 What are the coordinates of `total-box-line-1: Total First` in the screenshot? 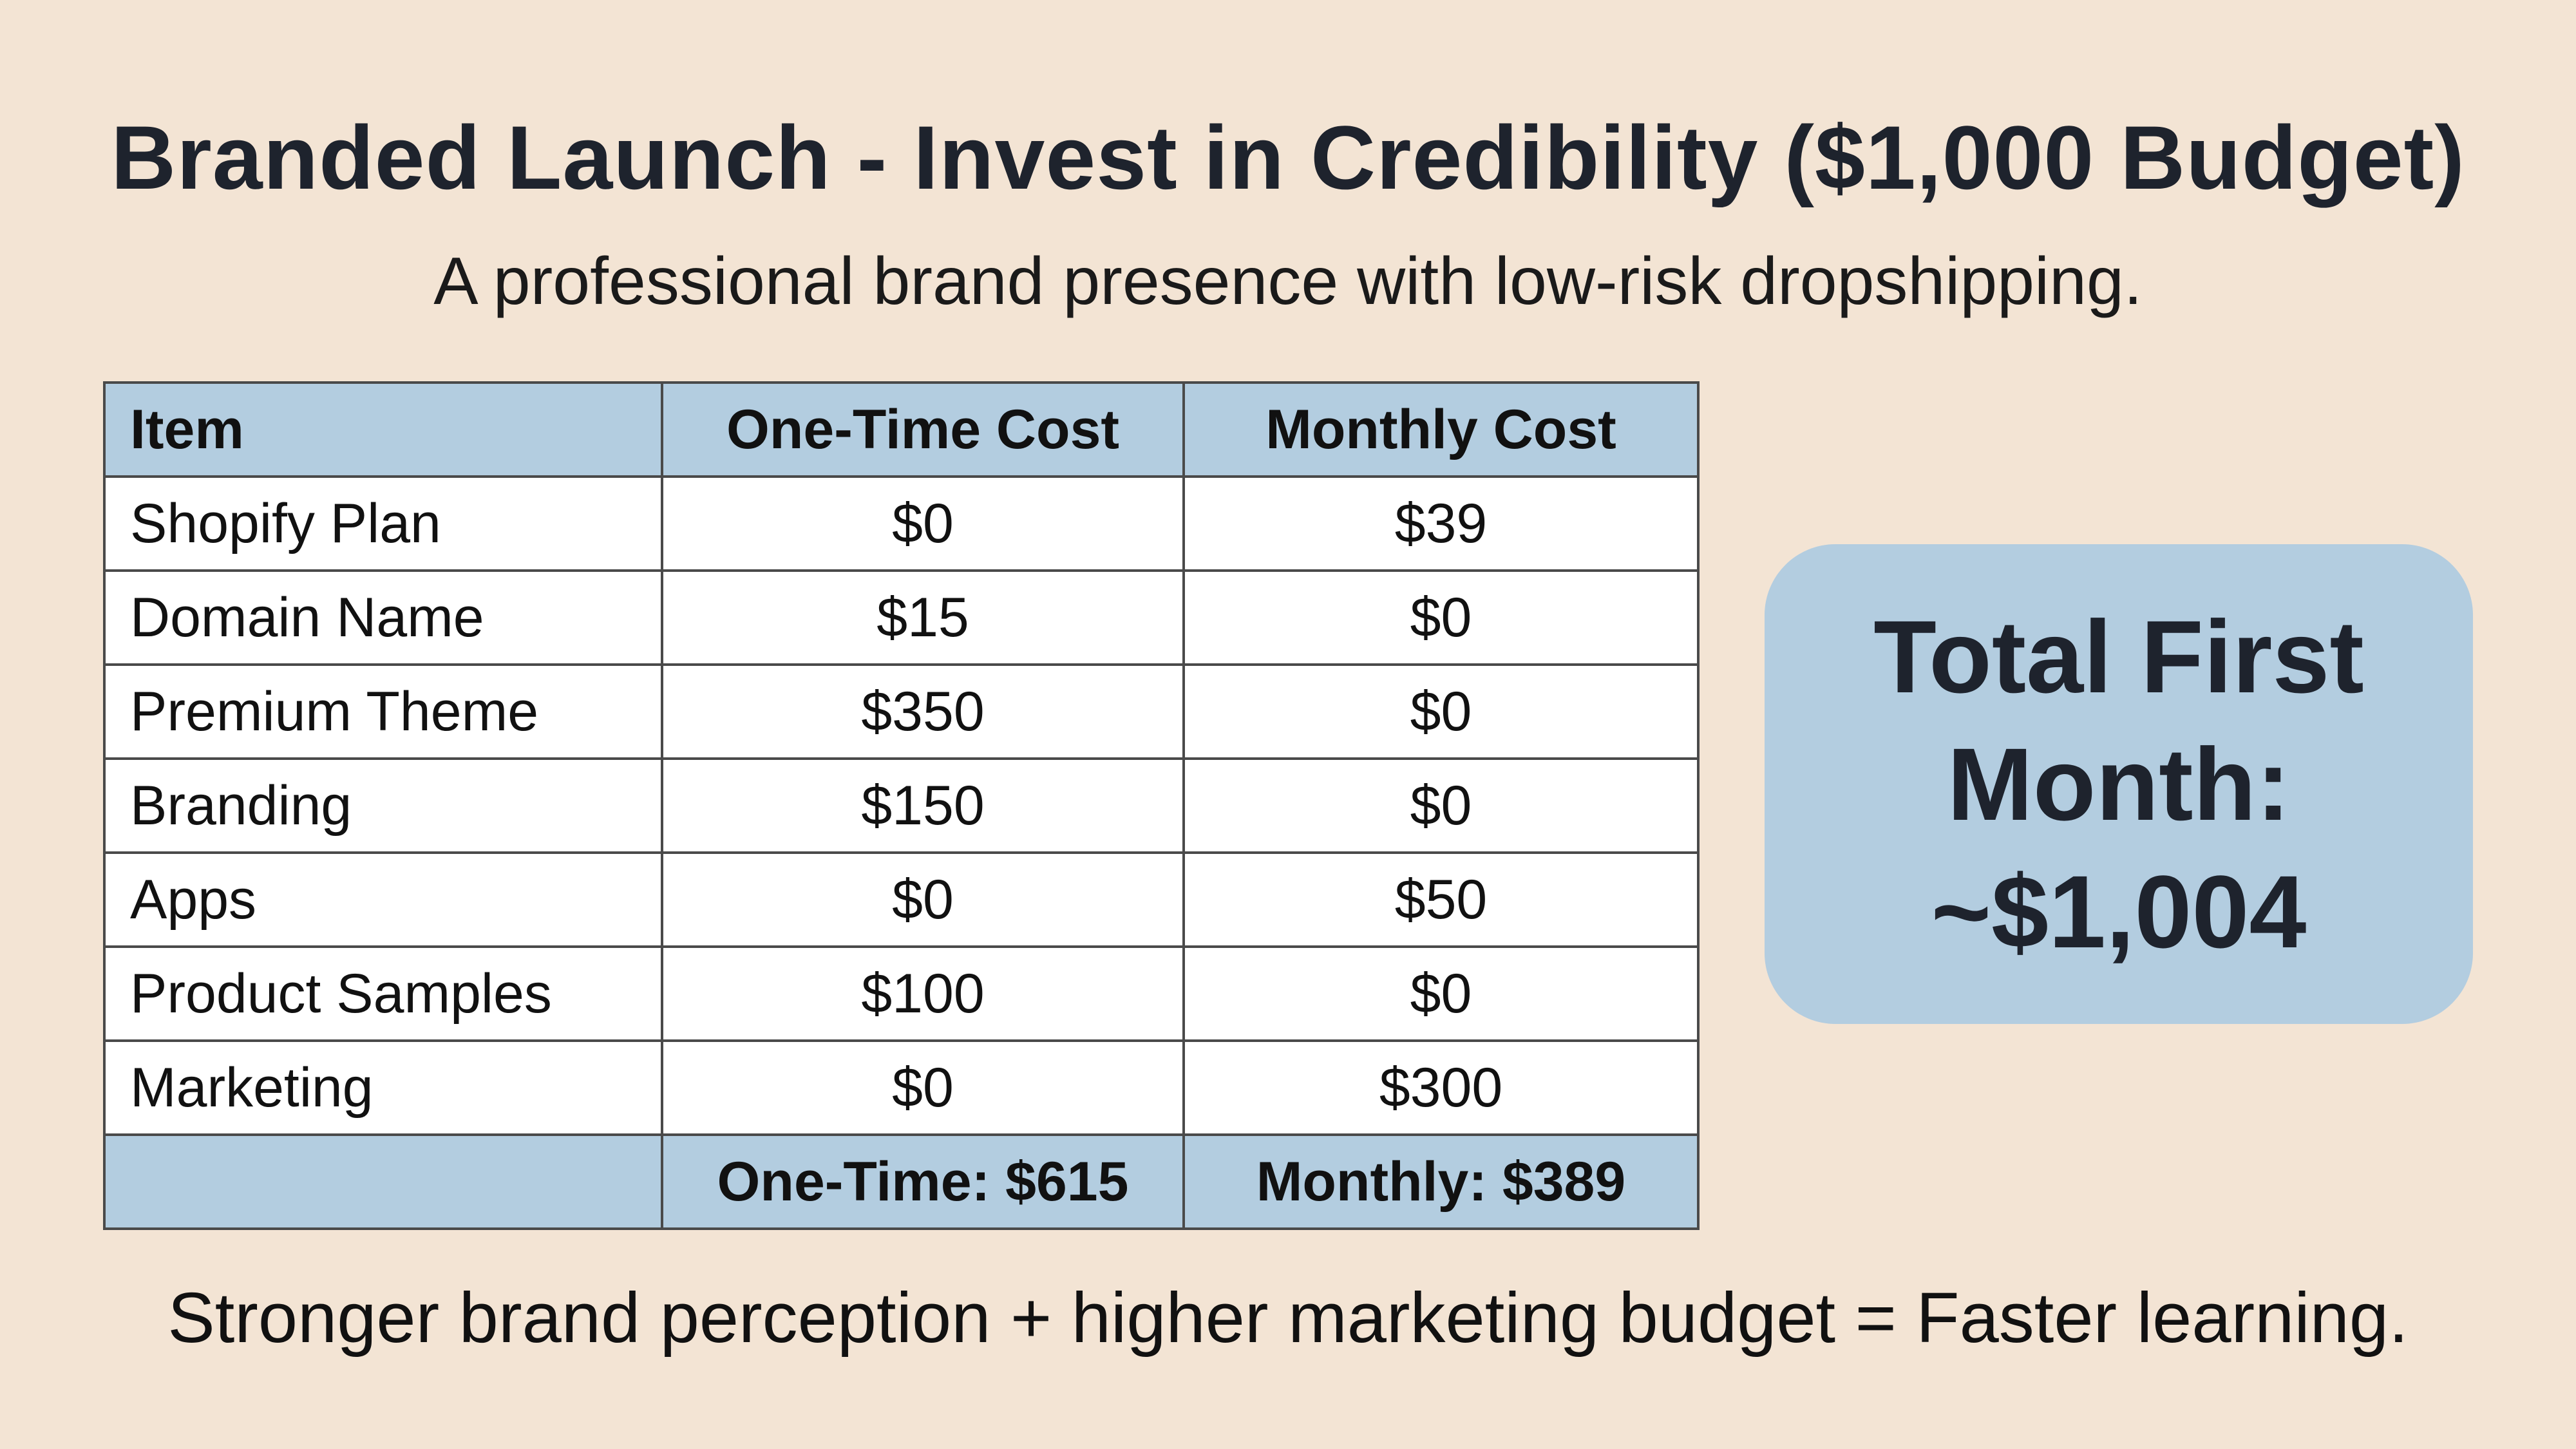 It's located at (2118, 656).